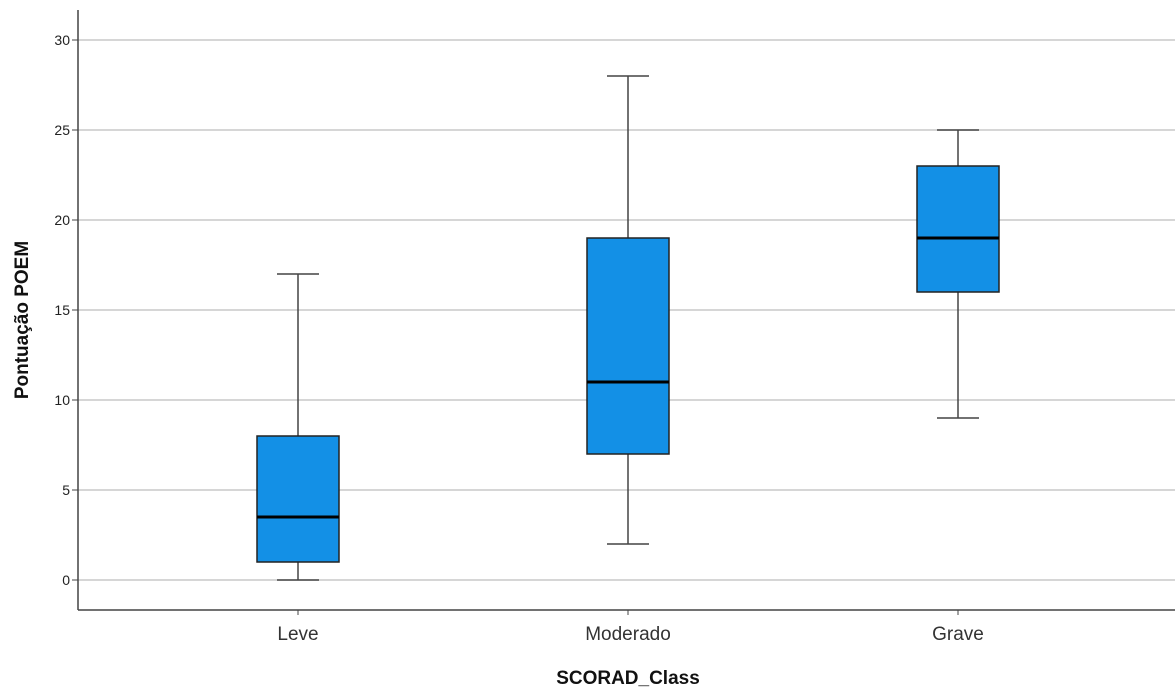  I want to click on x-tick-label: Leve, so click(297, 634).